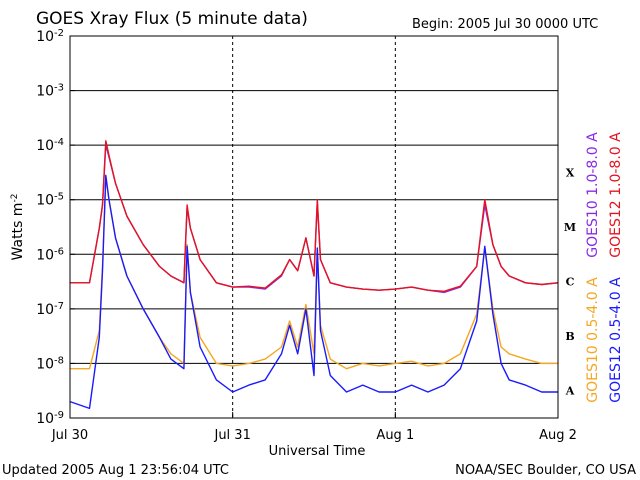 This screenshot has width=640, height=480. Describe the element at coordinates (570, 227) in the screenshot. I see `flare-class-label: M` at that location.